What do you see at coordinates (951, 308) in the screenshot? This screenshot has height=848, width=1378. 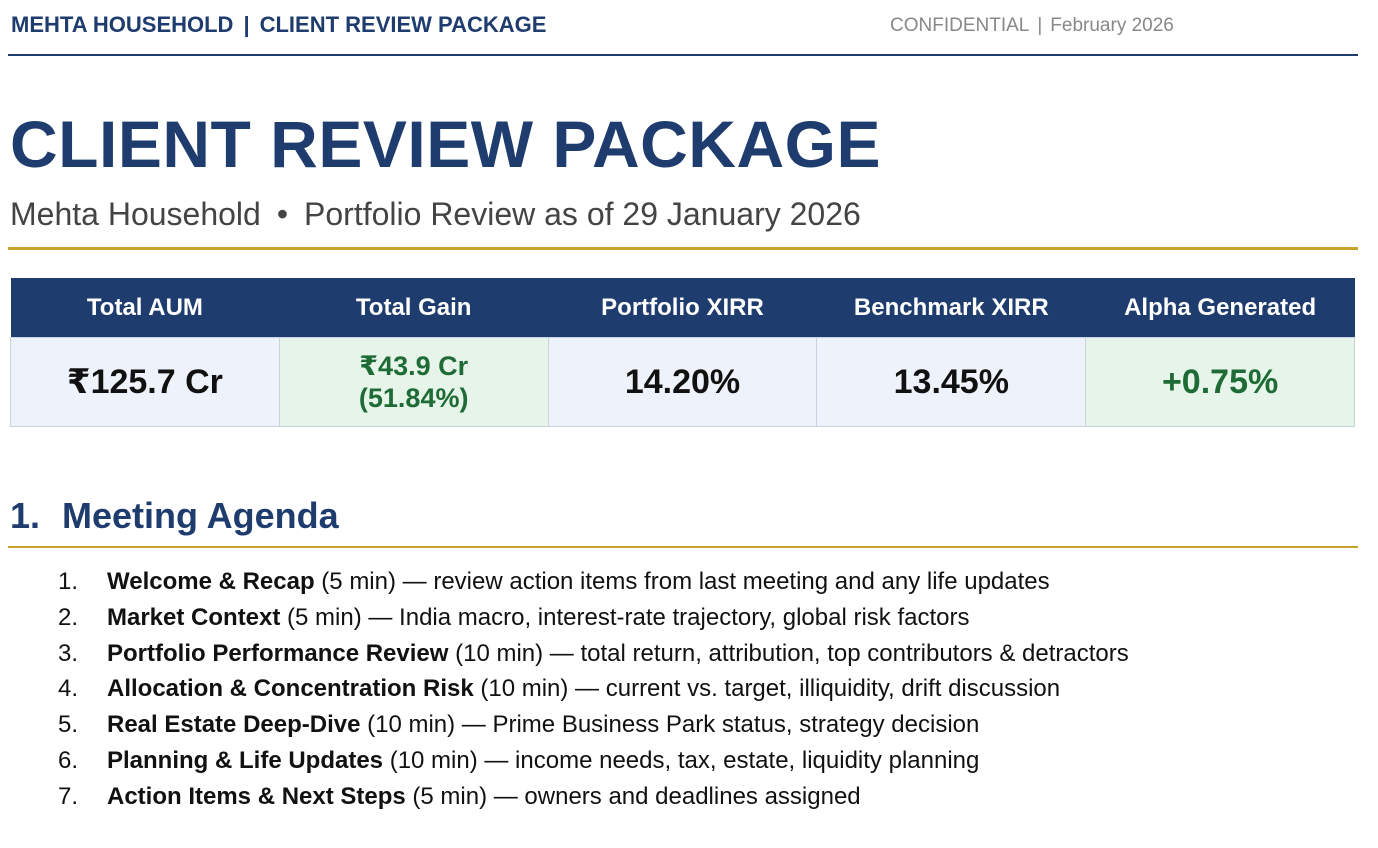 I see `metric-header-benchmark-xirr: Benchmark XIRR` at bounding box center [951, 308].